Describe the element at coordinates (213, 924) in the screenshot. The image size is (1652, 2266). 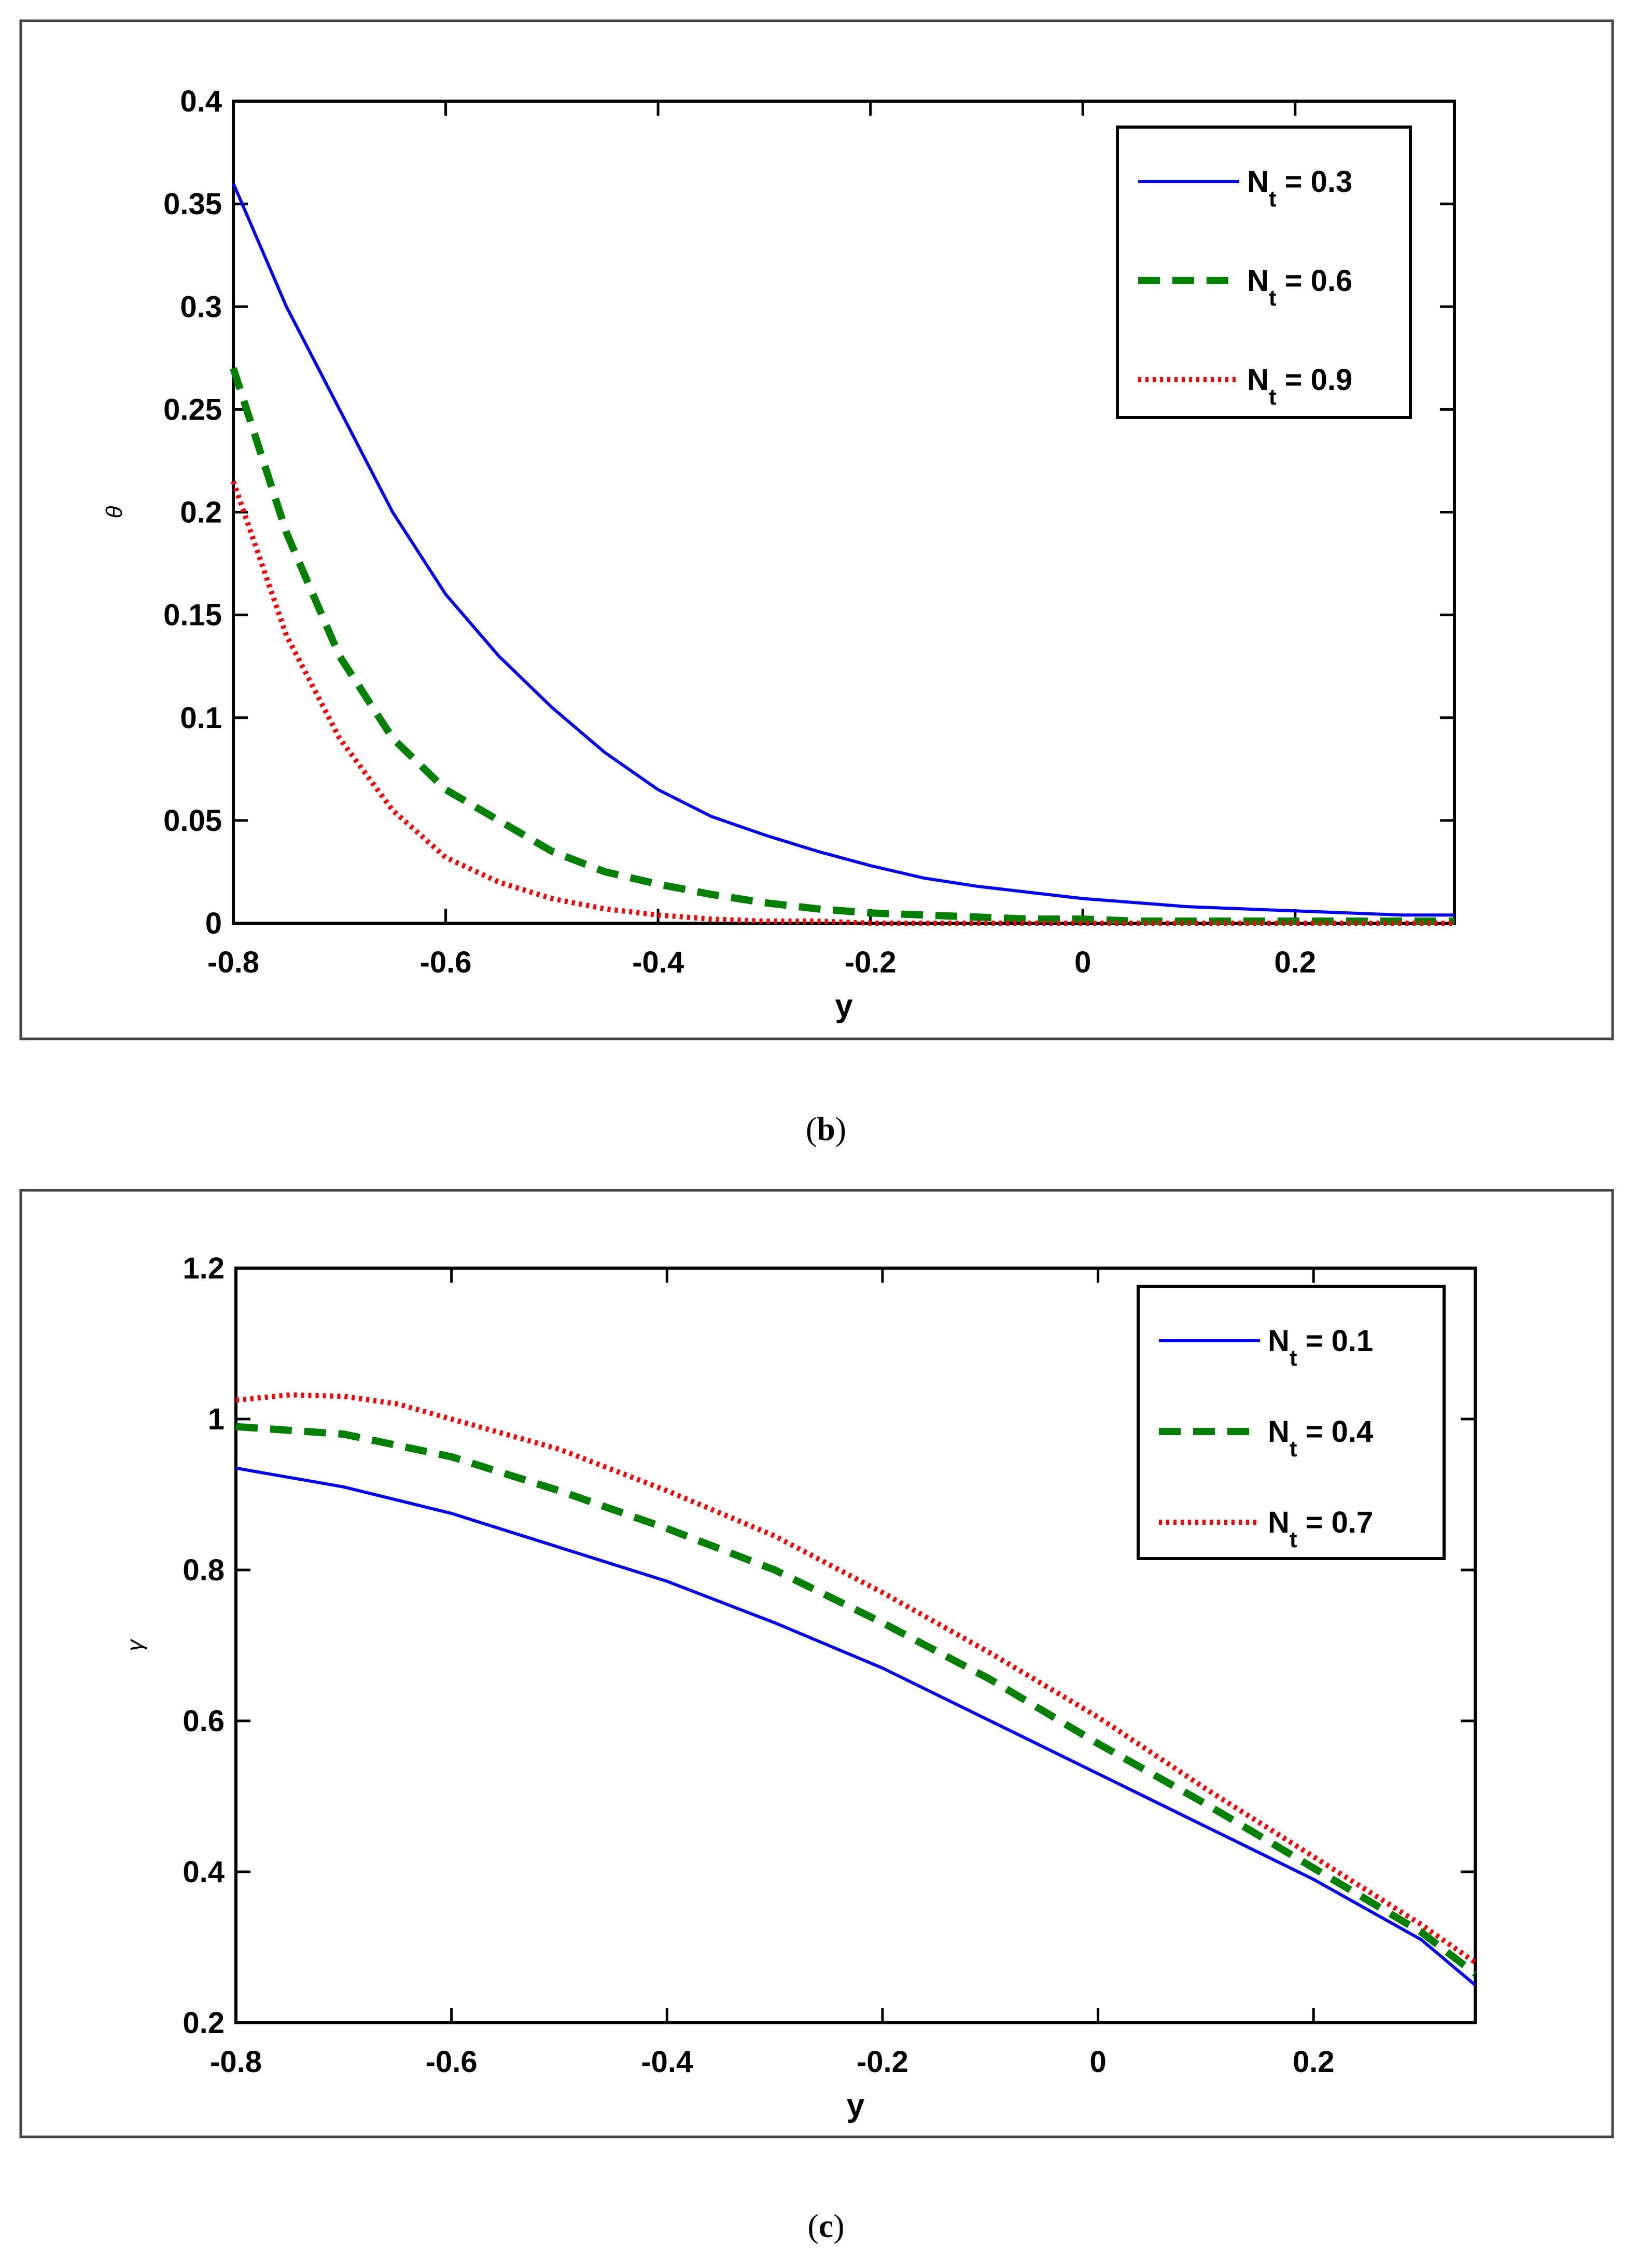
I see `y-tick-label: 0` at that location.